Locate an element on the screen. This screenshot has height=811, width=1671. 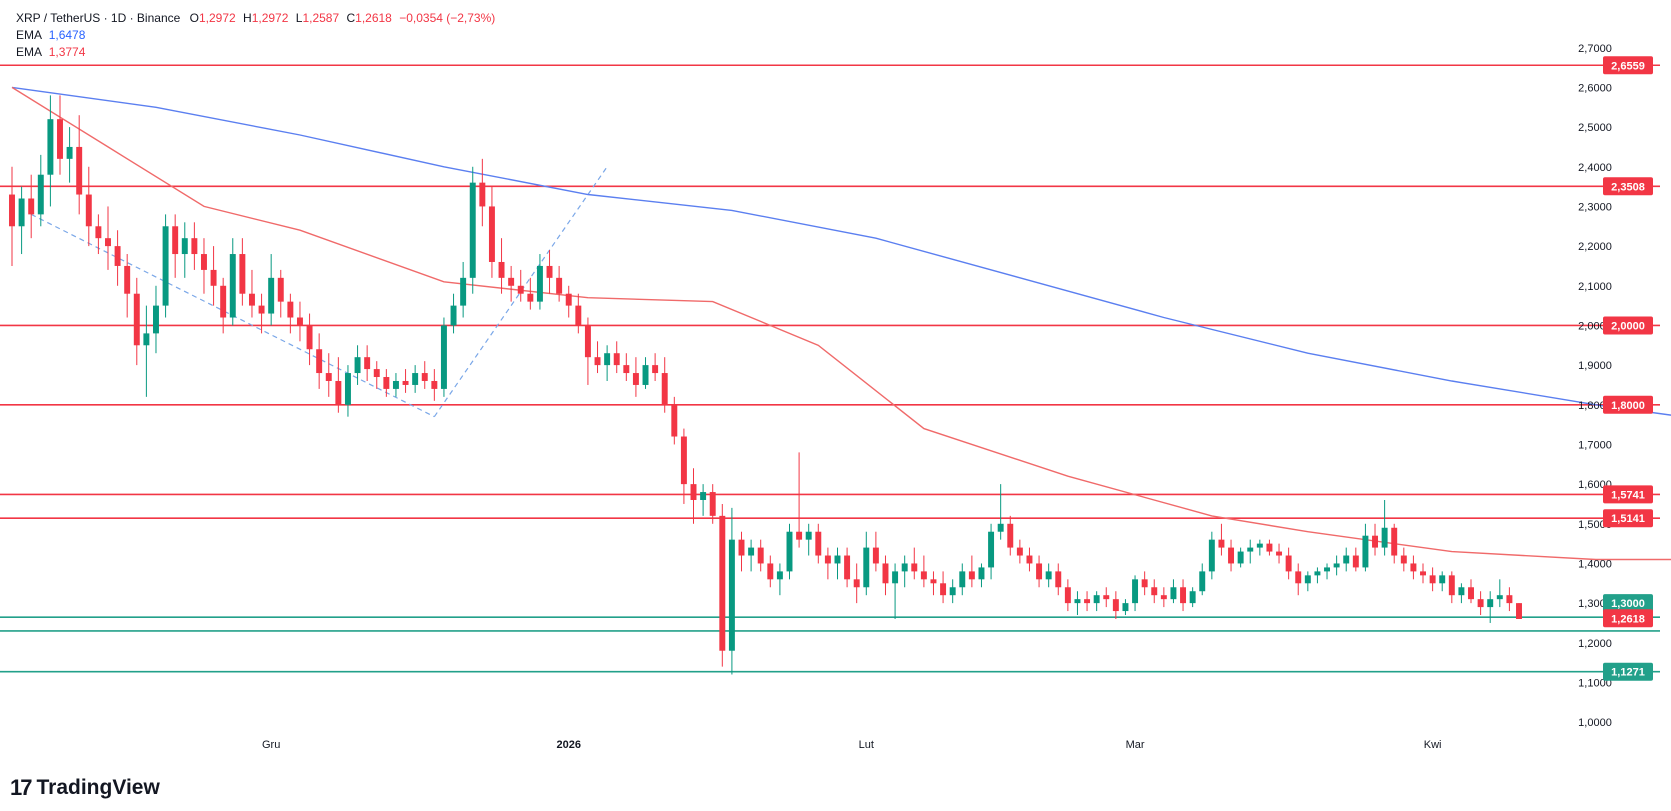
legend-symbol: XRP / TetherUS · 1D · Binance is located at coordinates (98, 18).